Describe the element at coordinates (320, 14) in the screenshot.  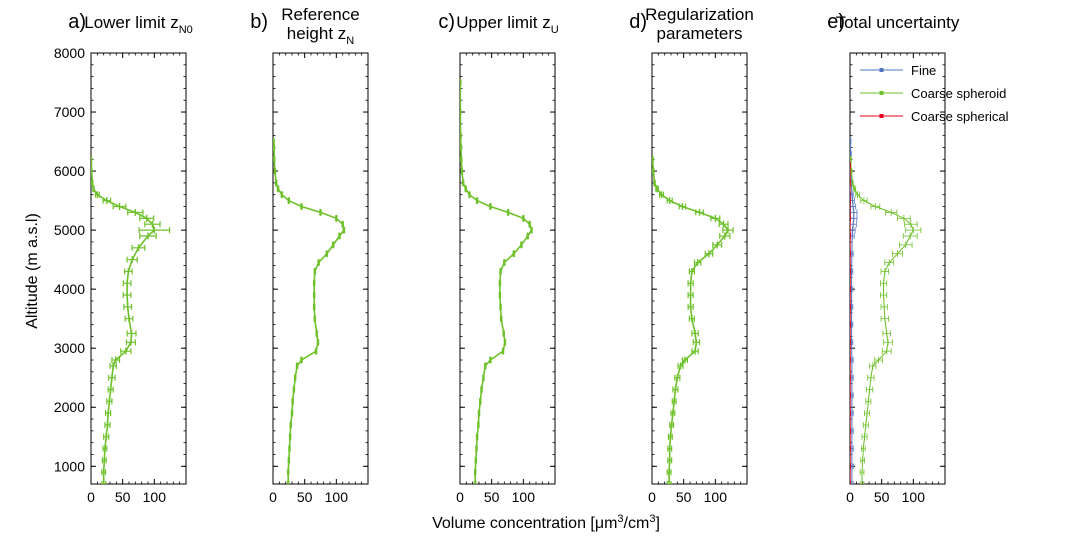
I see `panel-title-text: Reference` at that location.